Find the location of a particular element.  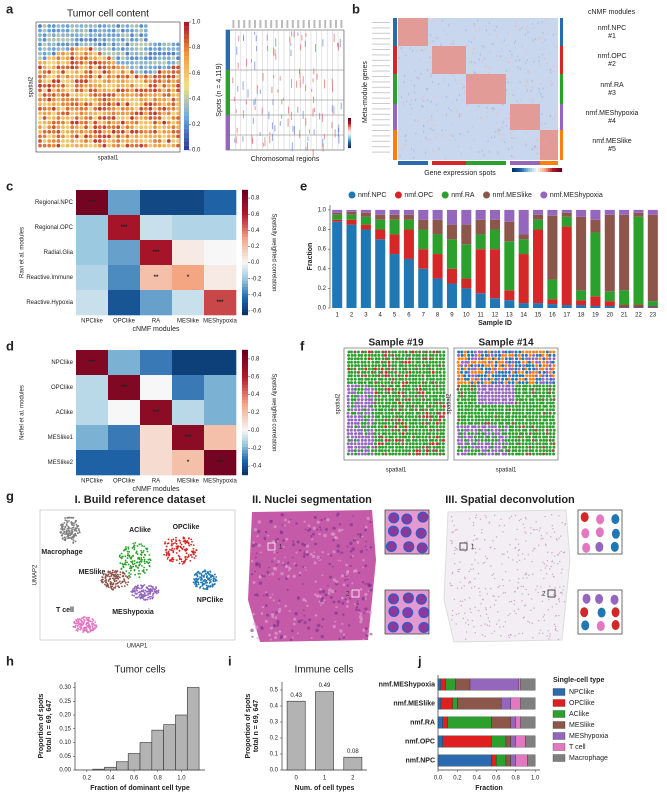

colorbar-tick-label: 1.0 is located at coordinates (196, 23).